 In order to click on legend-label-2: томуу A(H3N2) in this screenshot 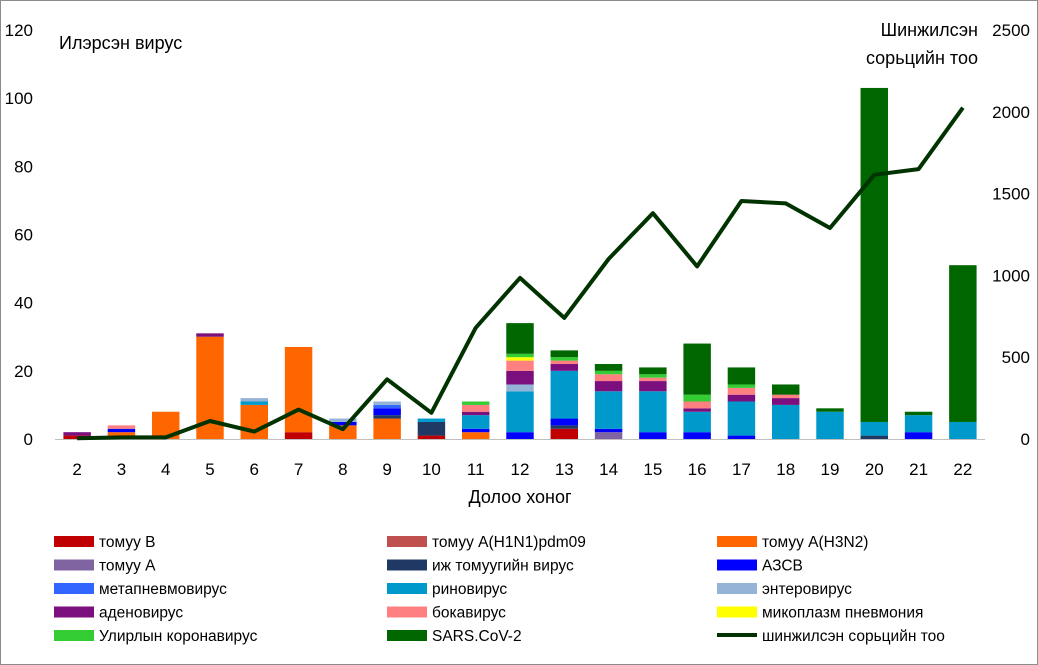, I will do `click(815, 542)`.